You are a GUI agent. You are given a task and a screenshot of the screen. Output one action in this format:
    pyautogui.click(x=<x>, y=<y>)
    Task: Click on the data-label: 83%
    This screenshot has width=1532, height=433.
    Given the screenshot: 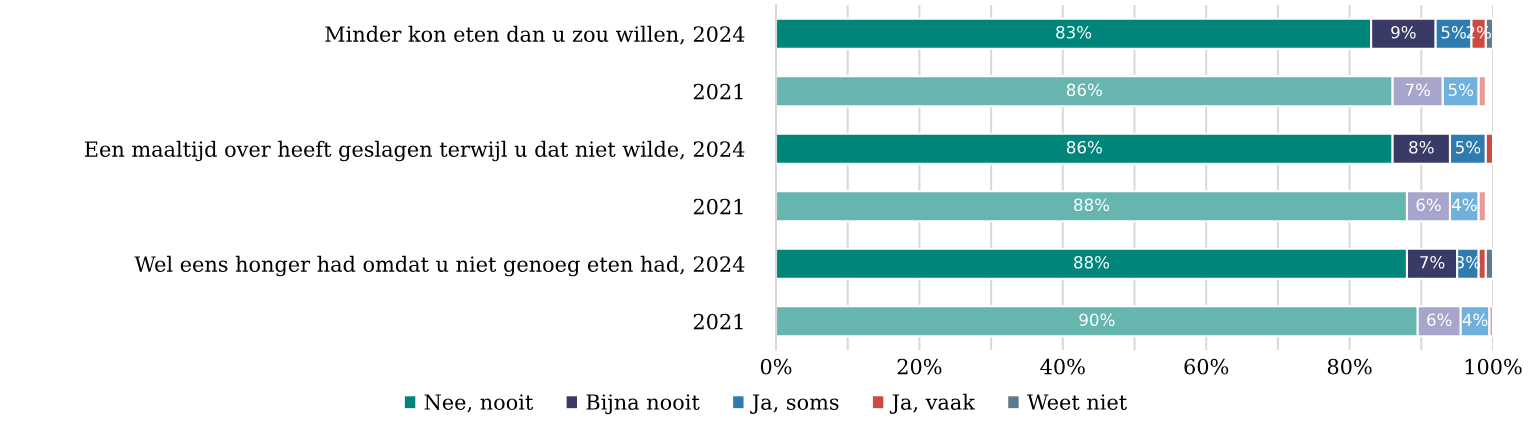 What is the action you would take?
    pyautogui.click(x=1074, y=32)
    